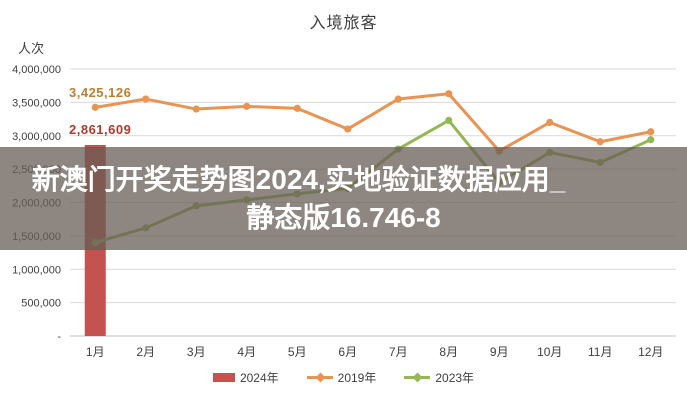 This screenshot has height=400, width=687. Describe the element at coordinates (343, 23) in the screenshot. I see `chart-title: 入境旅客` at that location.